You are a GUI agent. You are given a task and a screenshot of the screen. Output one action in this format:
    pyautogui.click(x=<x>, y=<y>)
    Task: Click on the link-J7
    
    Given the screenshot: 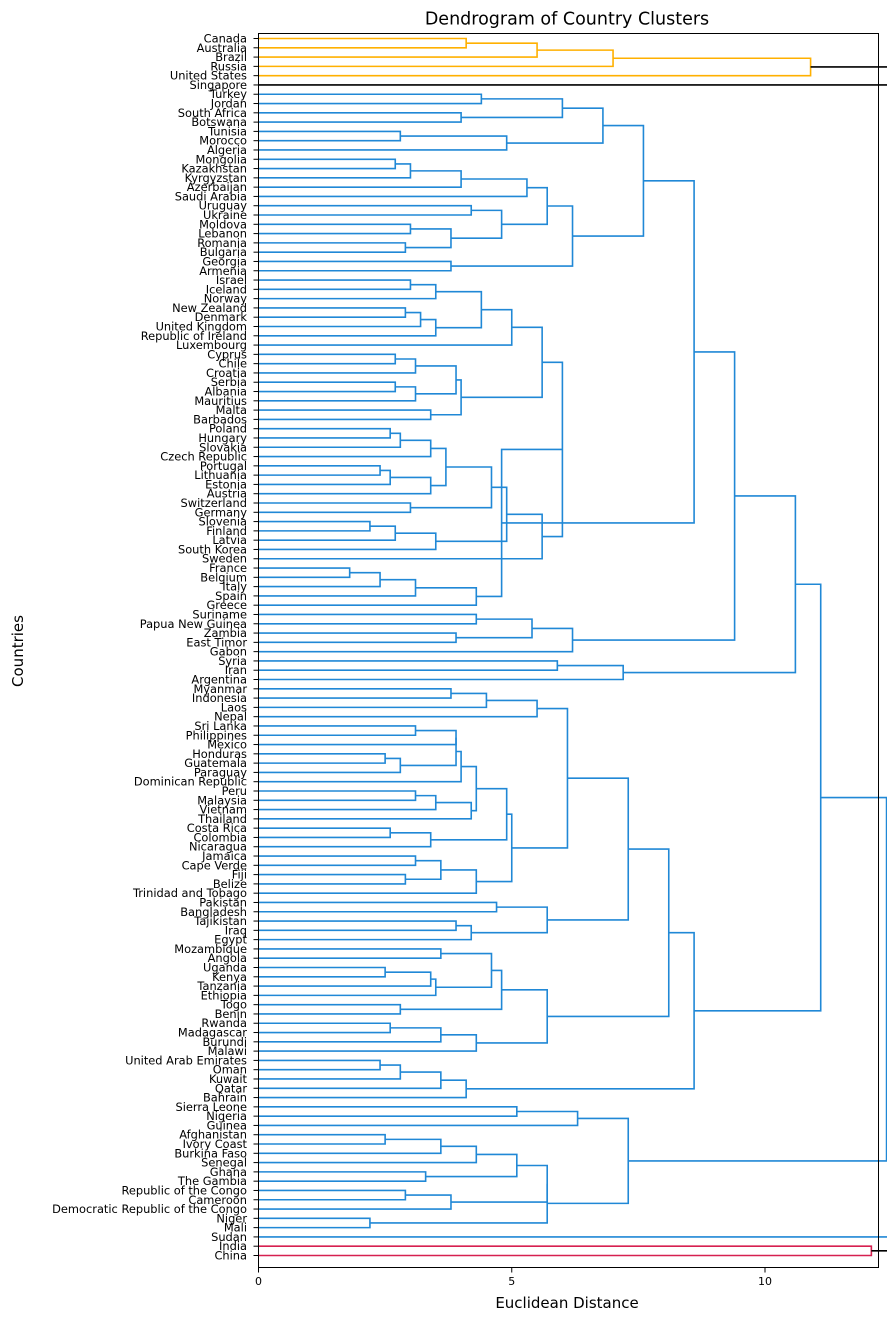 What is the action you would take?
    pyautogui.click(x=451, y=990)
    